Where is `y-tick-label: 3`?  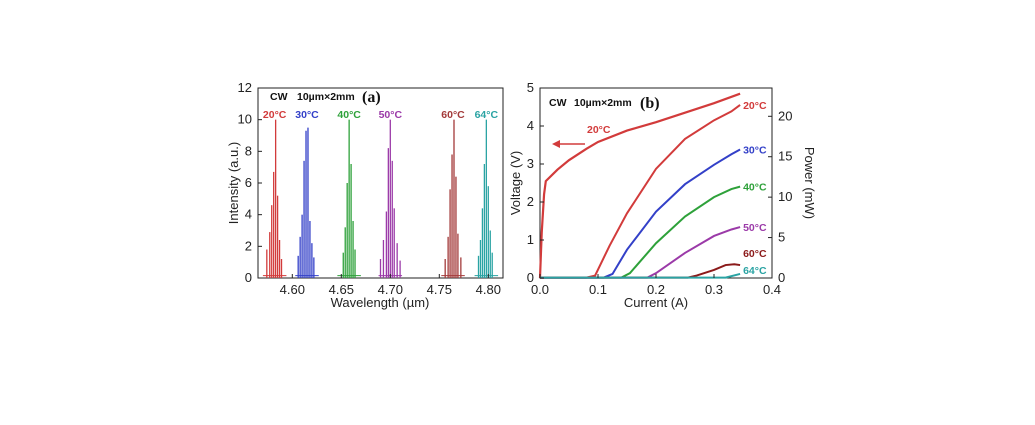 y-tick-label: 3 is located at coordinates (530, 163).